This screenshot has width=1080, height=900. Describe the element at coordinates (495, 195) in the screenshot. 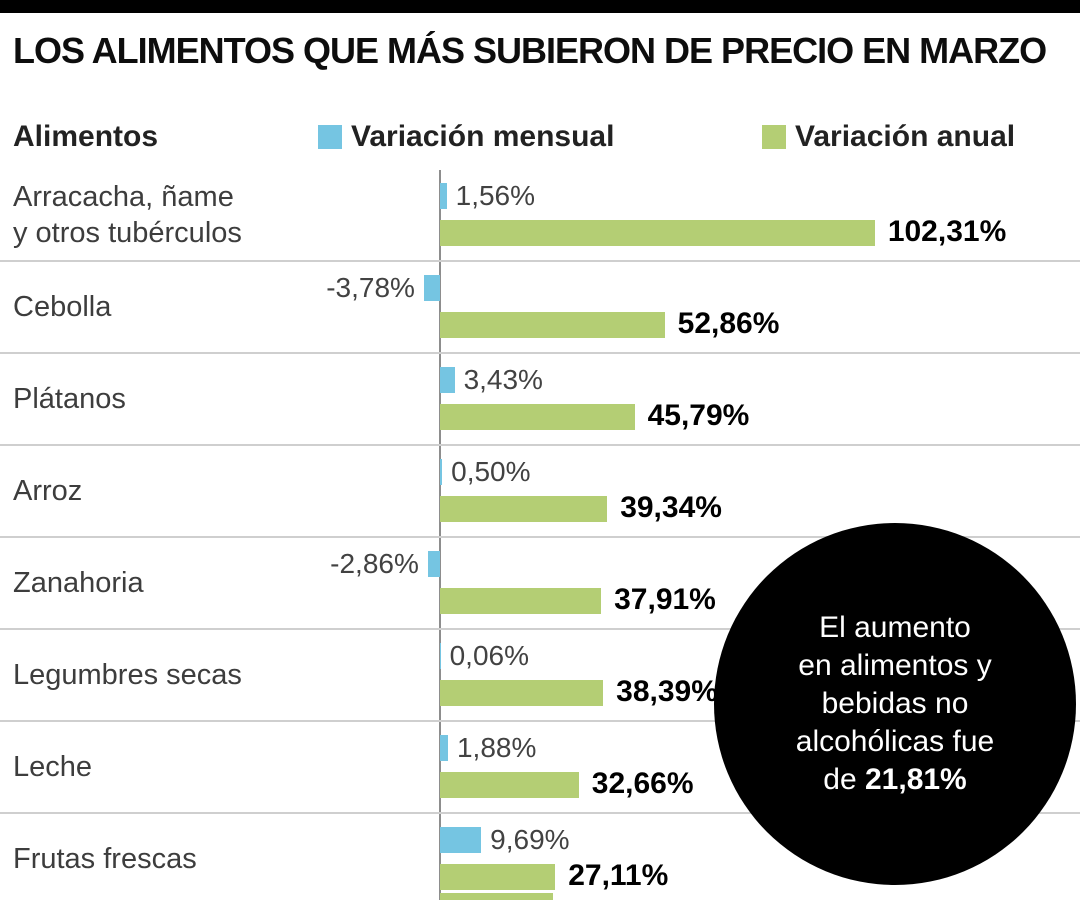

I see `monthly-value-label: 1,56%` at that location.